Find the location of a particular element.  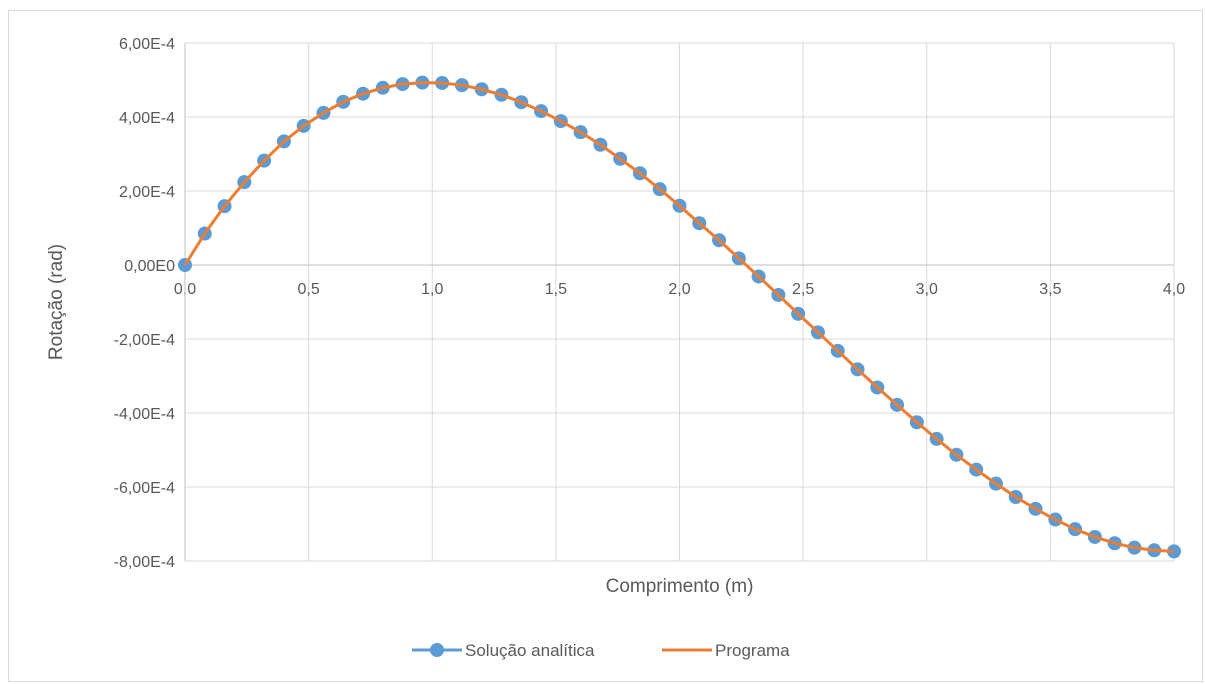

legend: Solução analítica Programa is located at coordinates (601, 650).